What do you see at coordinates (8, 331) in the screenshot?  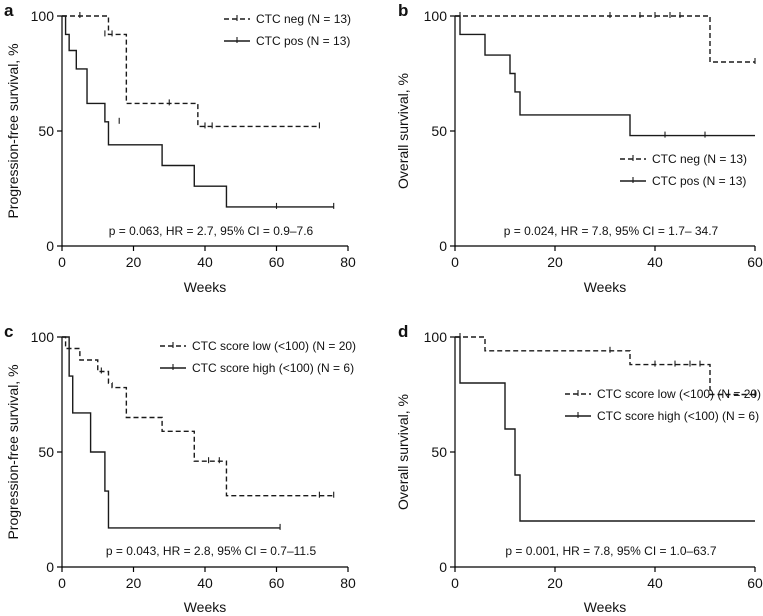 I see `panel-letter: c` at bounding box center [8, 331].